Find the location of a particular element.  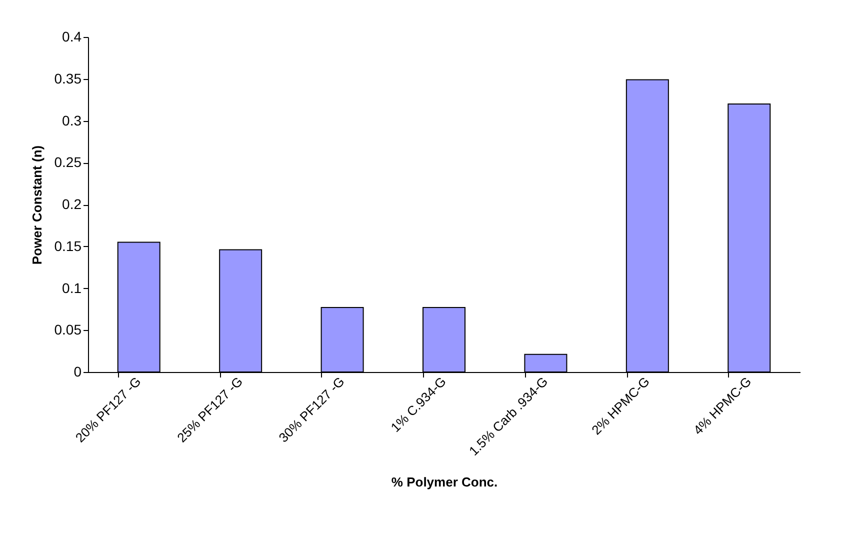

y-tick-label: 0 is located at coordinates (78, 372).